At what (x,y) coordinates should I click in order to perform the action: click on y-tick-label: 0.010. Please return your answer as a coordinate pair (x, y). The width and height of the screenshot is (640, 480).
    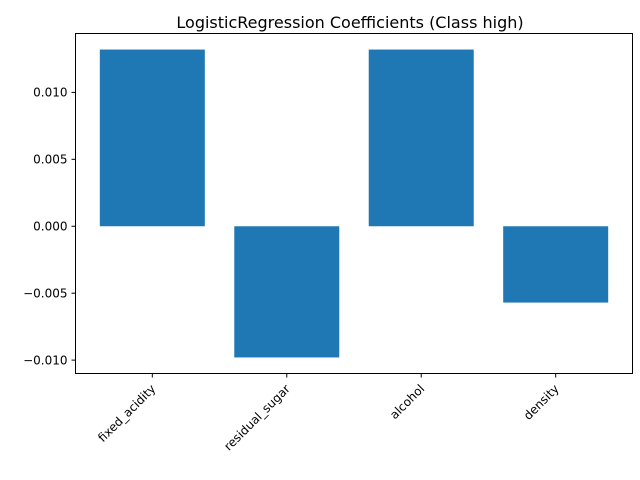
    Looking at the image, I should click on (50, 93).